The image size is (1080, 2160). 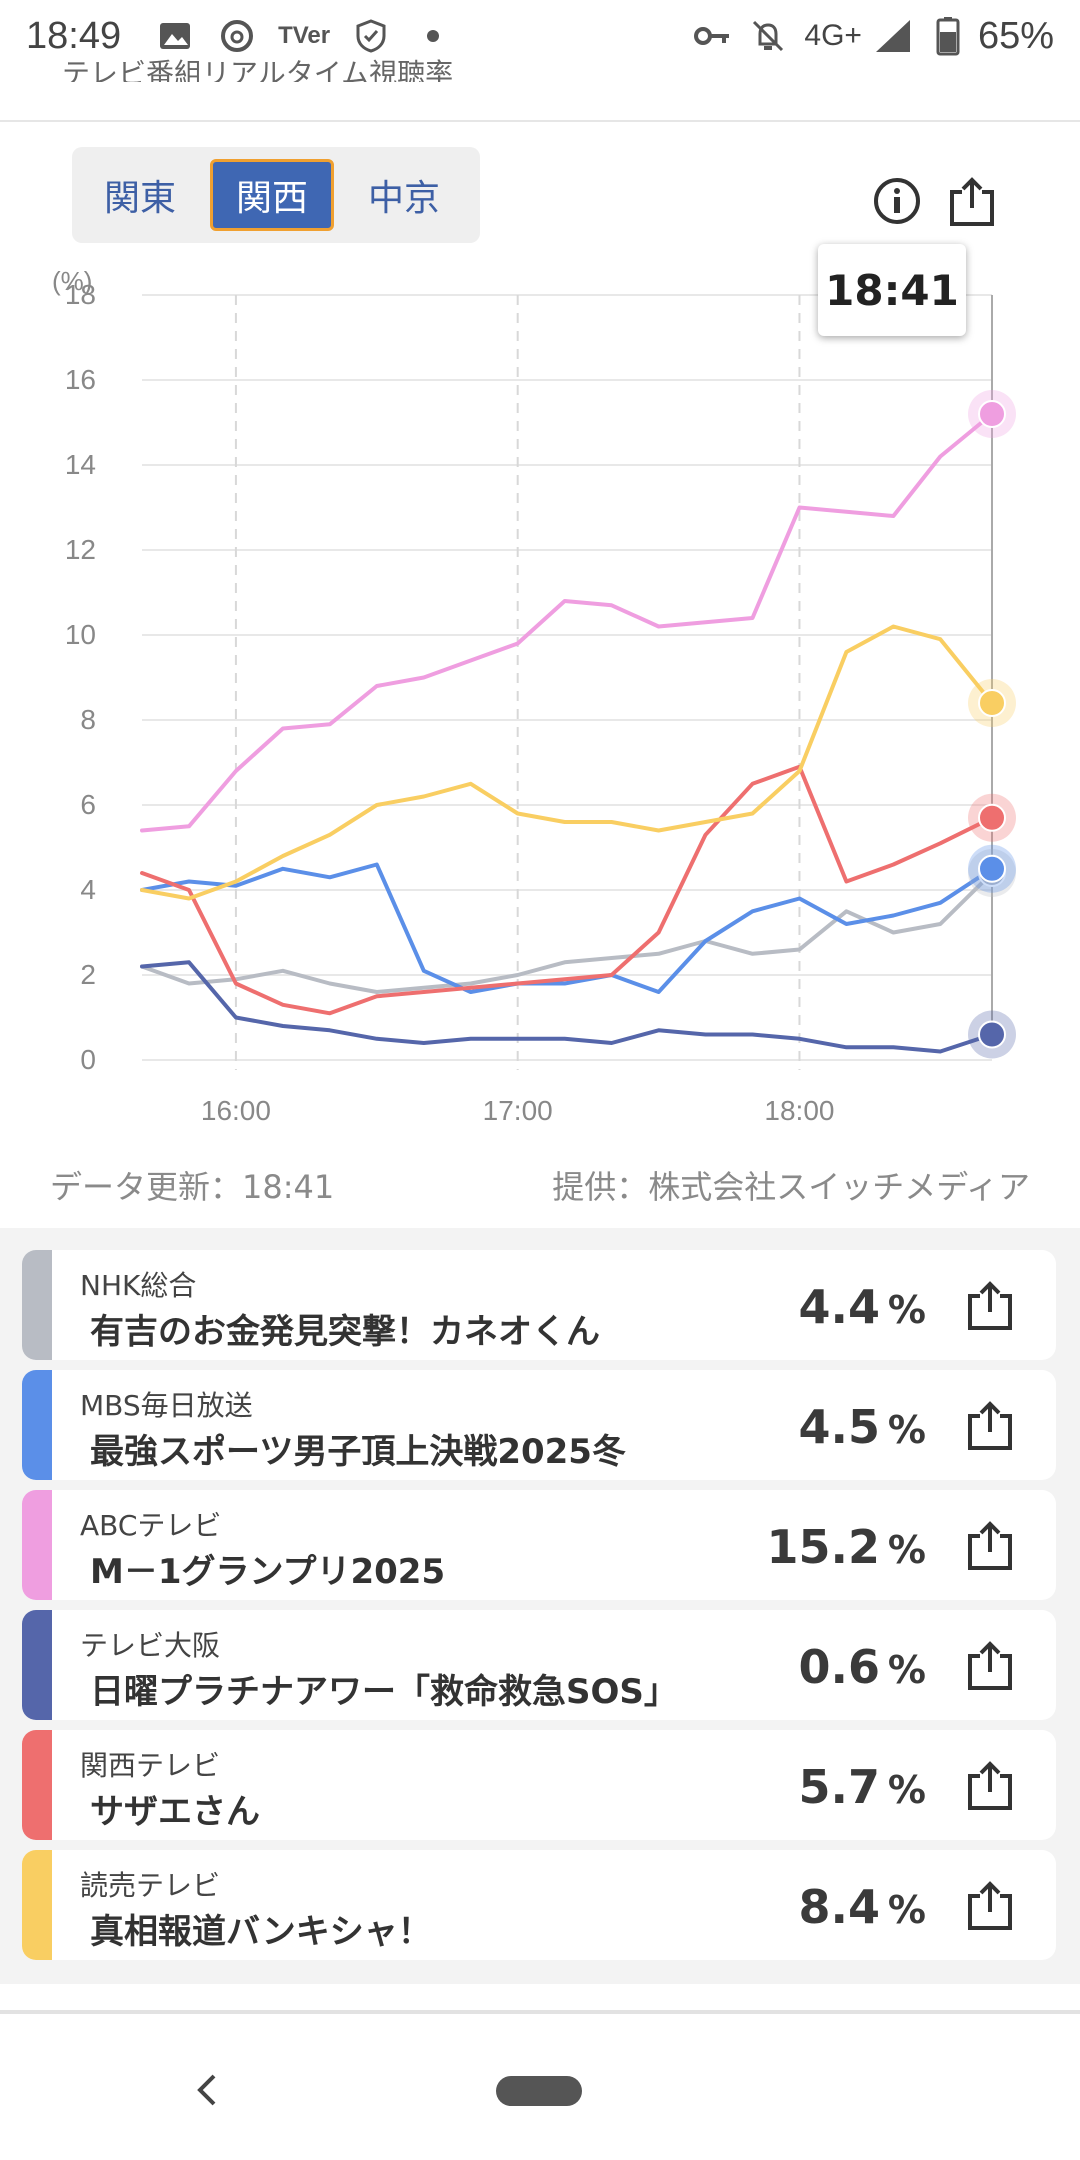 What do you see at coordinates (1015, 35) in the screenshot?
I see `battery-percent: 65%` at bounding box center [1015, 35].